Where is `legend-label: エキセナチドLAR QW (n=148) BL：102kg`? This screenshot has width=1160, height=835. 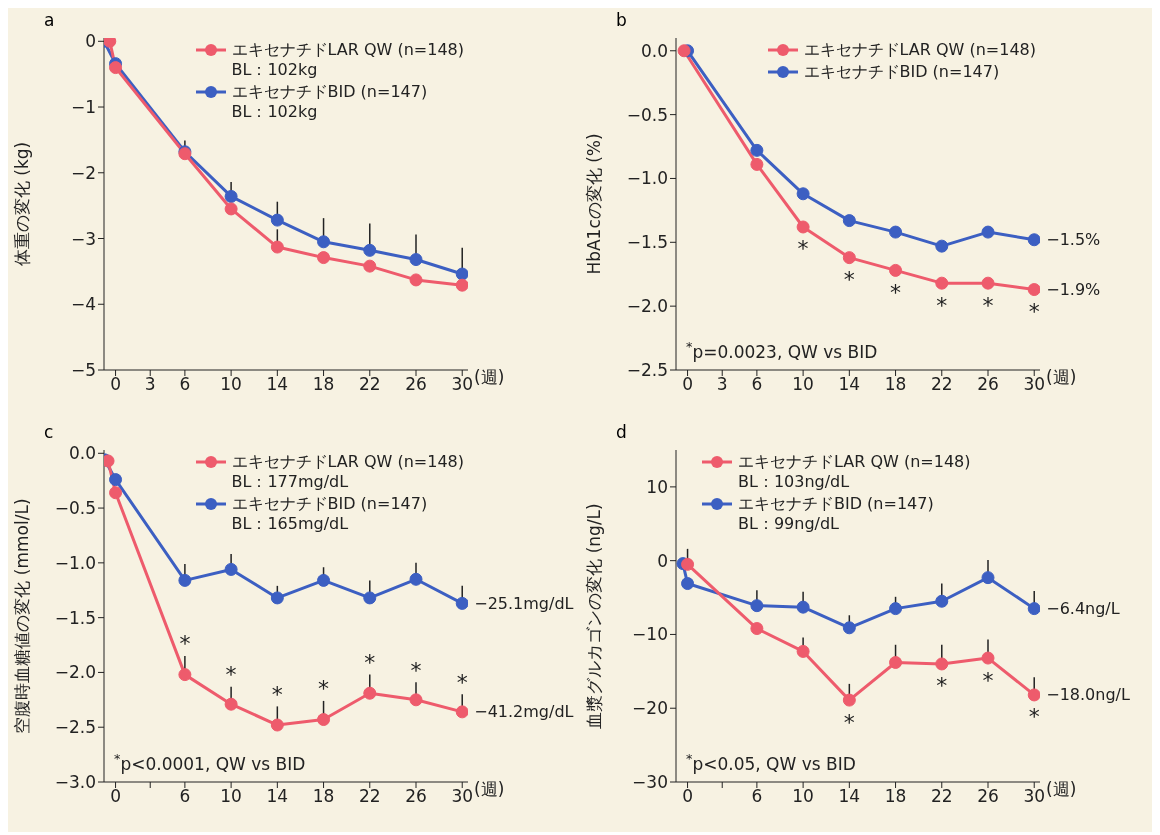 legend-label: エキセナチドLAR QW (n=148) BL：102kg is located at coordinates (347, 60).